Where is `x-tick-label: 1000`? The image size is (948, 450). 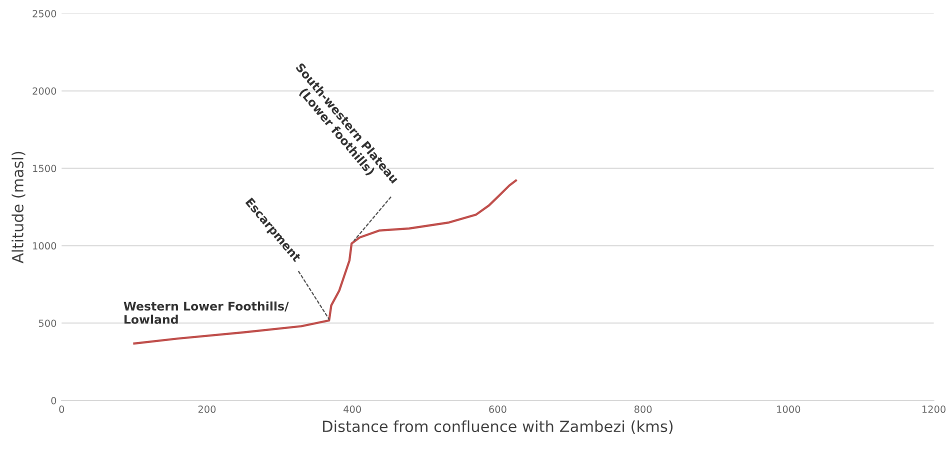
x-tick-label: 1000 is located at coordinates (788, 409).